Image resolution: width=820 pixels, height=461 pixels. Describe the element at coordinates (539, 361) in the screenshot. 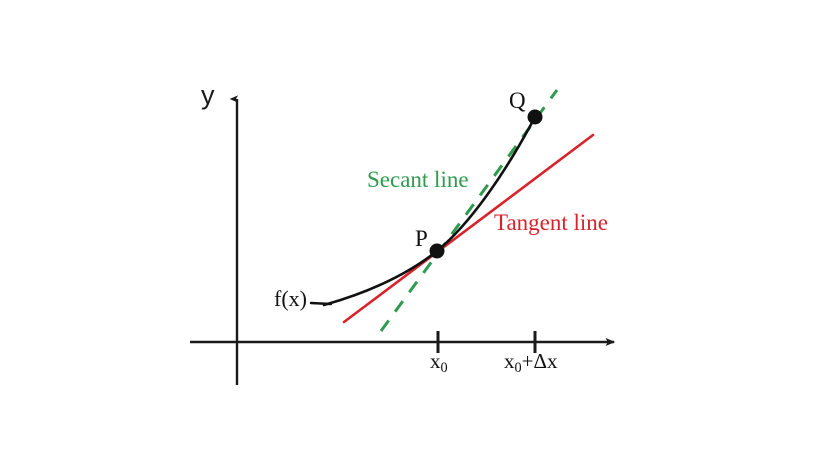

I see `tick-label-x0-plus-dx-suffix: +Δx` at that location.